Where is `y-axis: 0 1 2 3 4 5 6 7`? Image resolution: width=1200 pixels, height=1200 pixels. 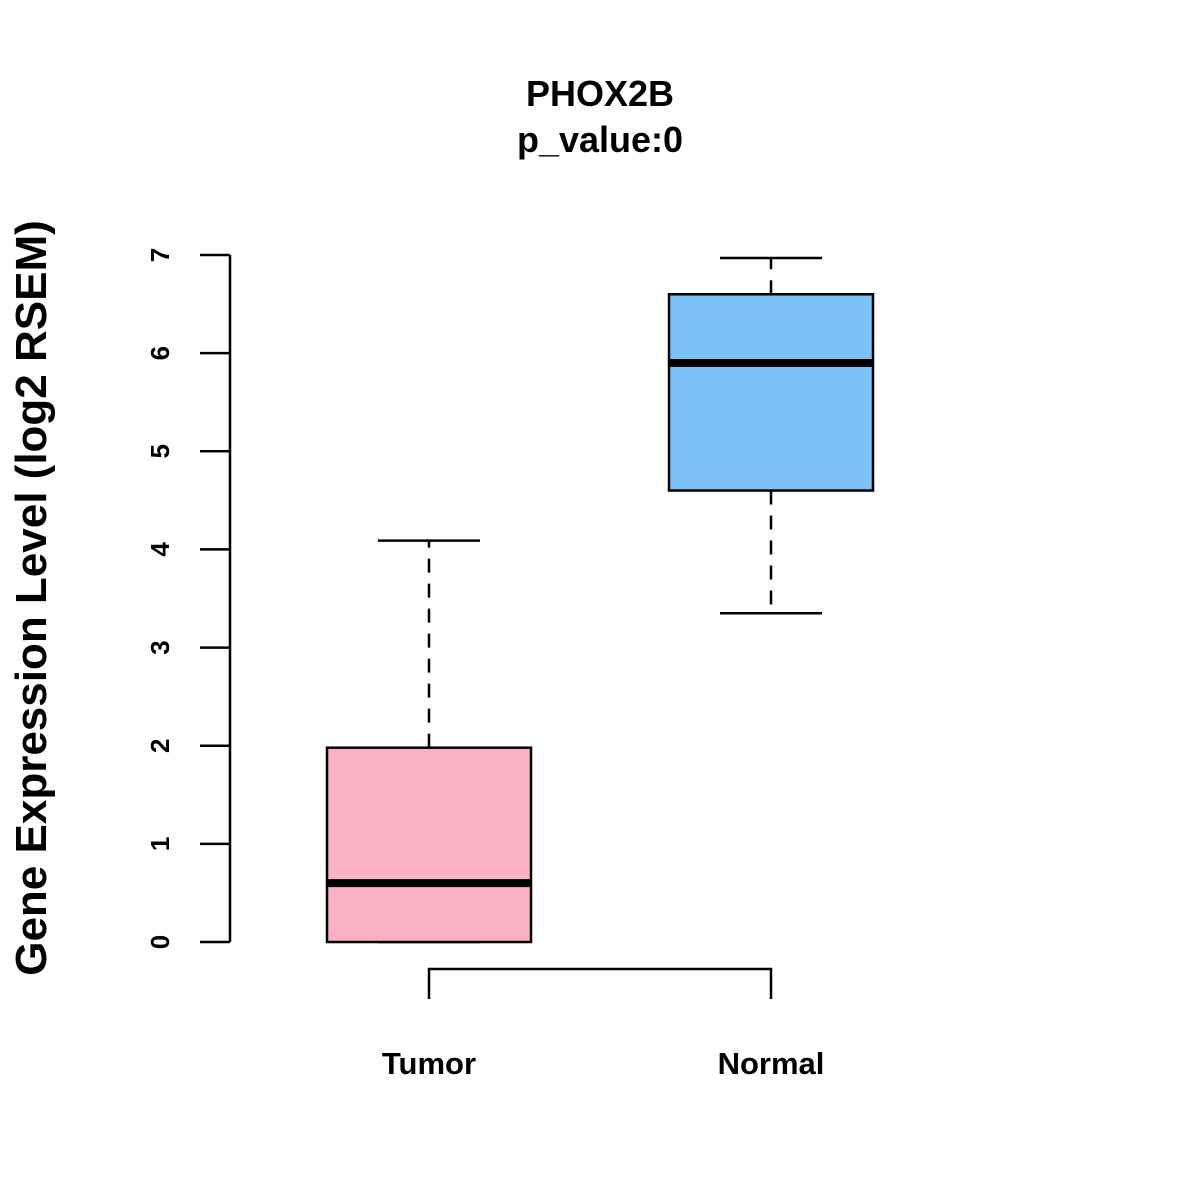 y-axis: 0 1 2 3 4 5 6 7 is located at coordinates (188, 598).